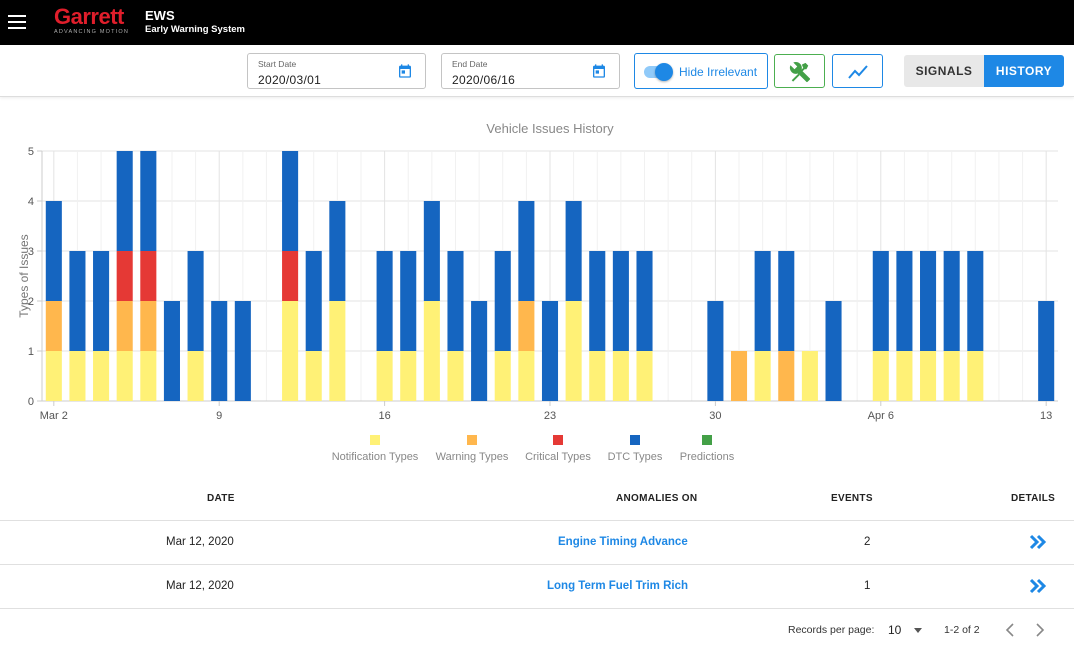  Describe the element at coordinates (1024, 71) in the screenshot. I see `tab-history: HISTORY` at that location.